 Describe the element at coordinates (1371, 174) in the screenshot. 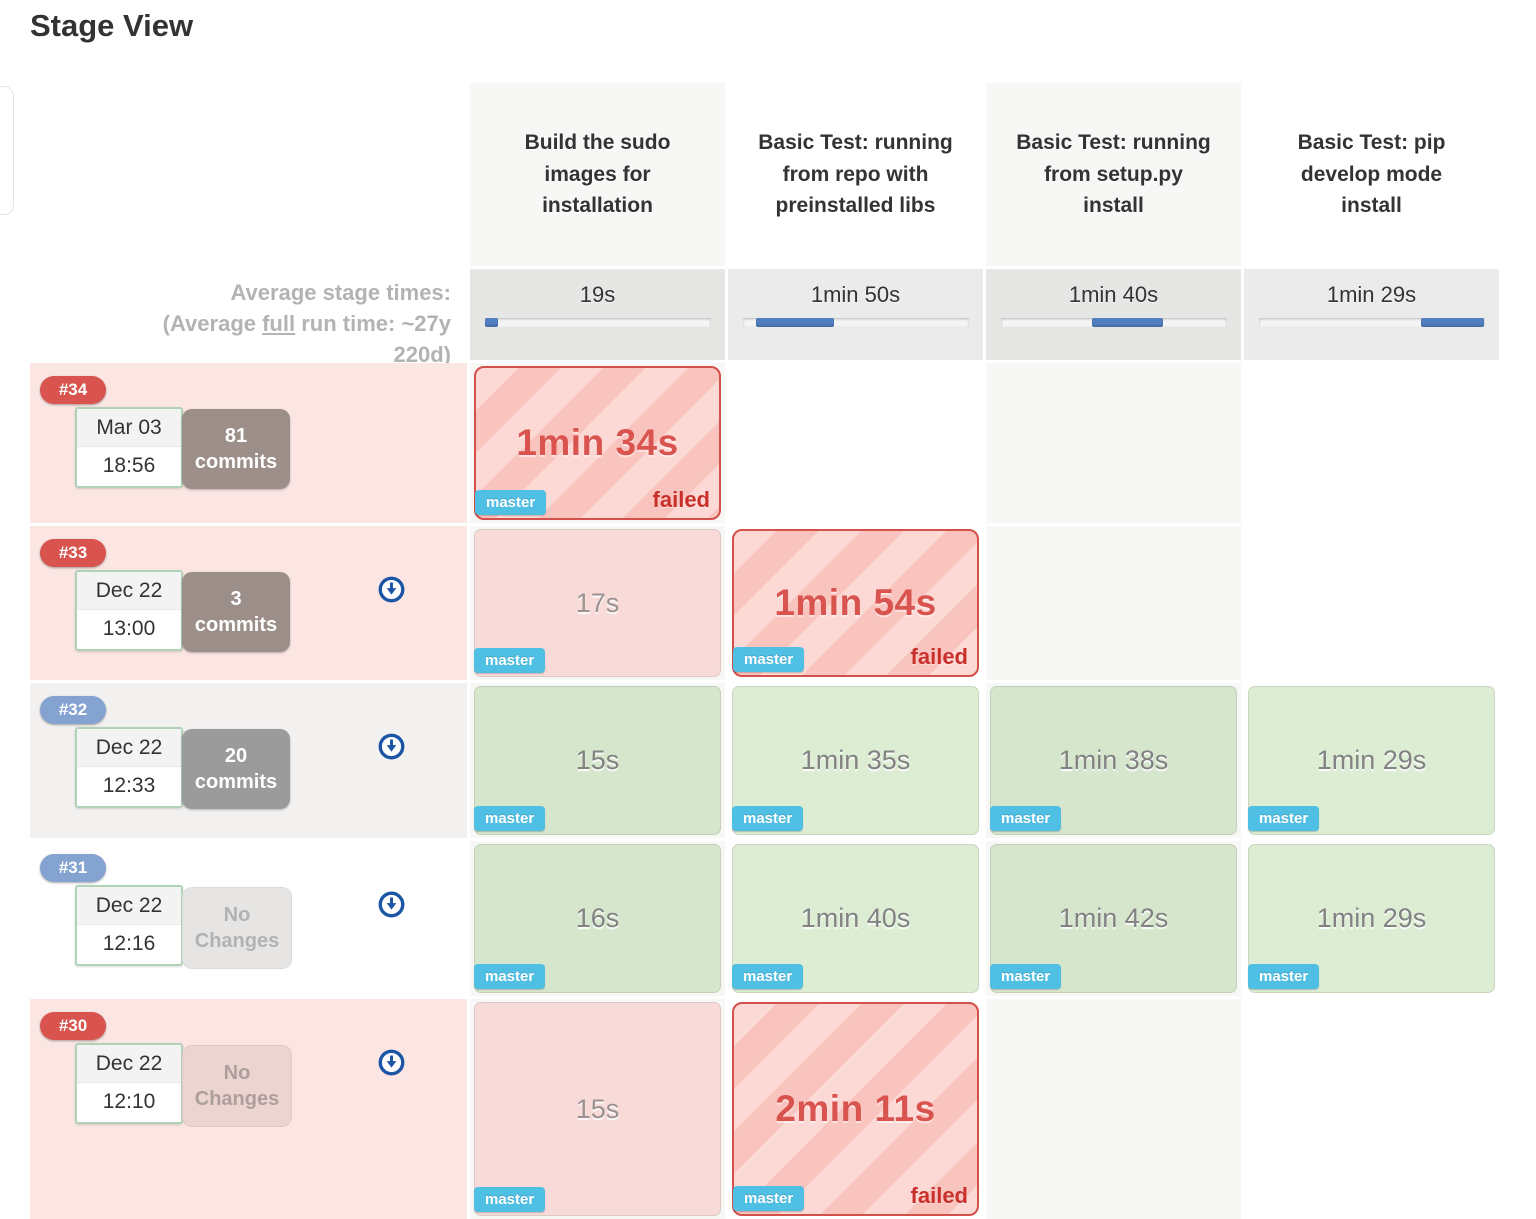

I see `stage-column-header: Basic Test: pip develop mode install` at that location.